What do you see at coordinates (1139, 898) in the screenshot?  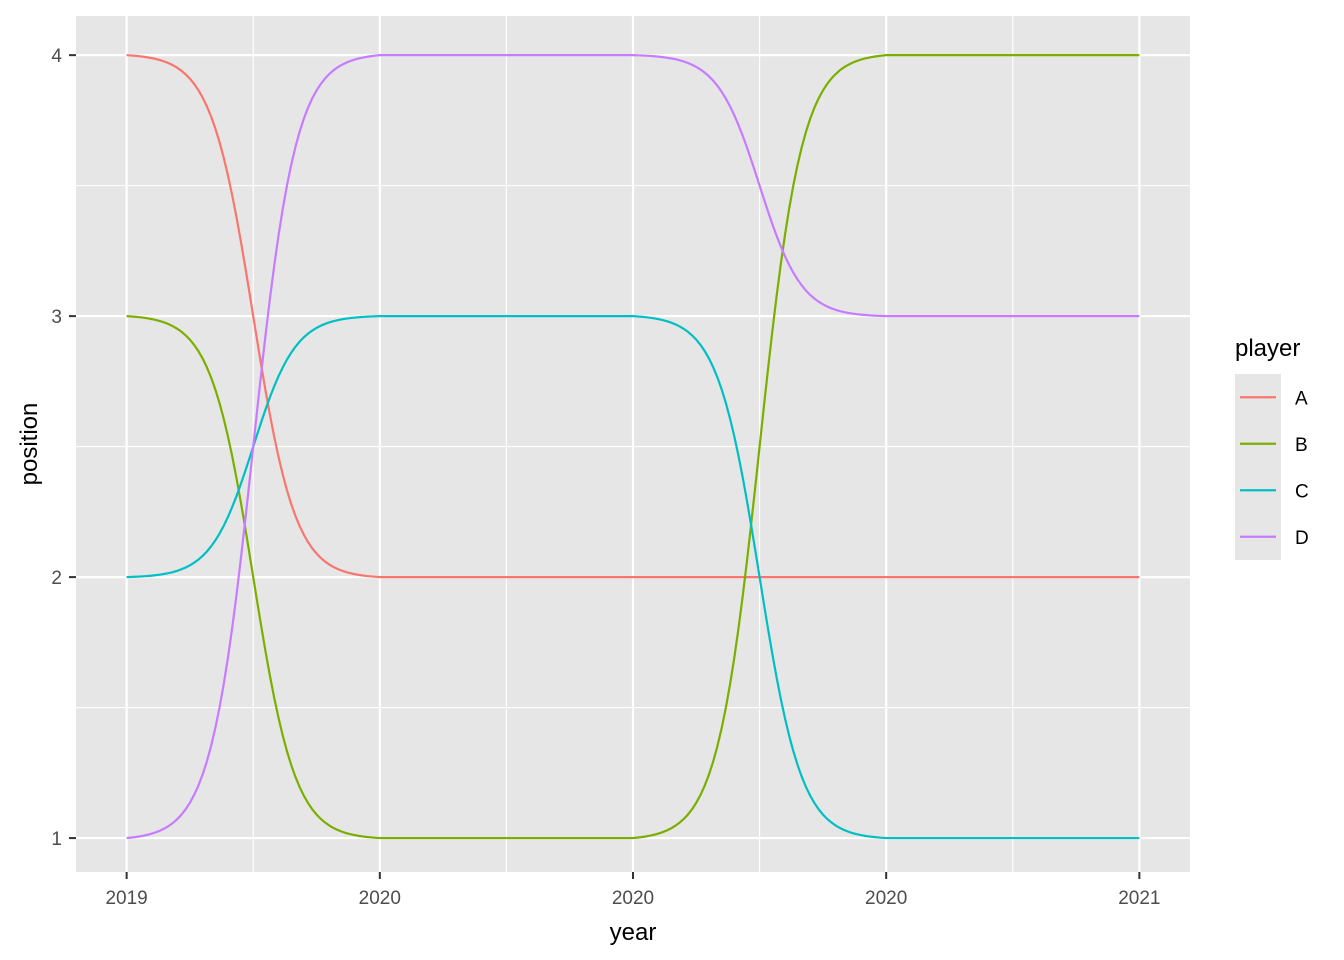 I see `x-tick-label: 2021` at bounding box center [1139, 898].